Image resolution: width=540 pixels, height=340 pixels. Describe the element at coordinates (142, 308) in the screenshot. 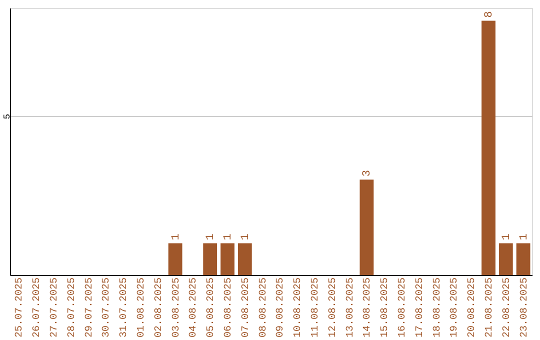

I see `x-tick-label: 01.08.2025` at that location.